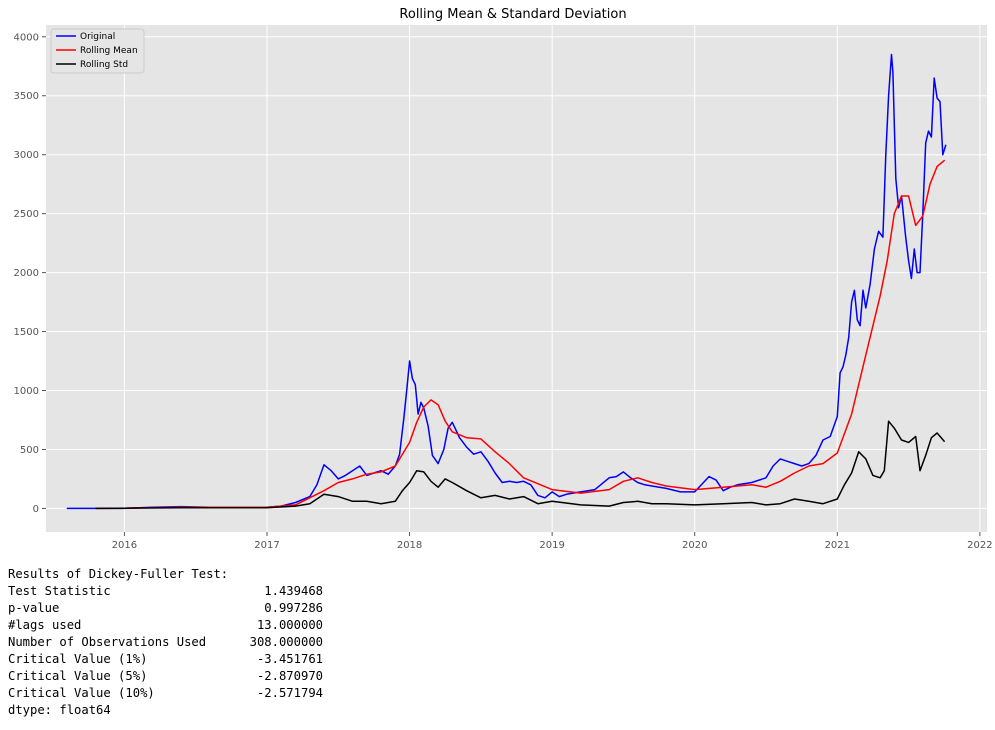  I want to click on adf-row: Test Statistic 1.439468, so click(165, 591).